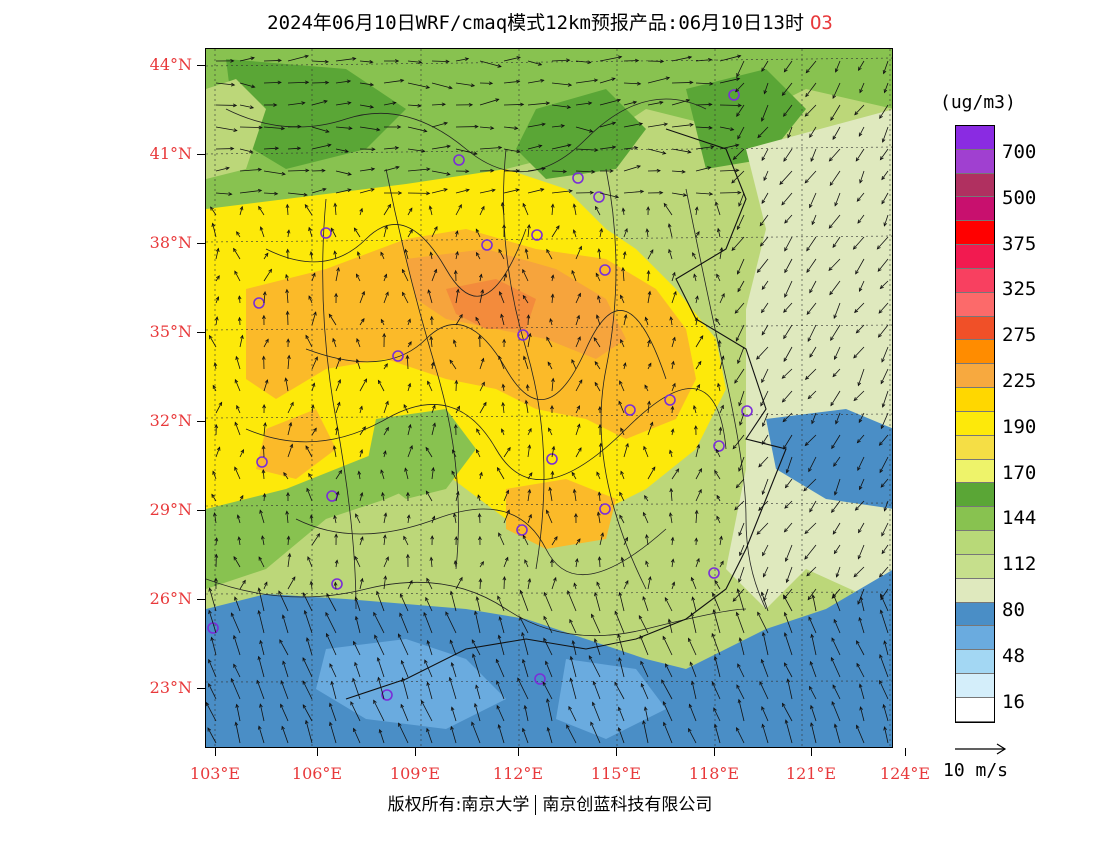 The height and width of the screenshot is (850, 1100). I want to click on field-sichuan-orange, so click(296, 444).